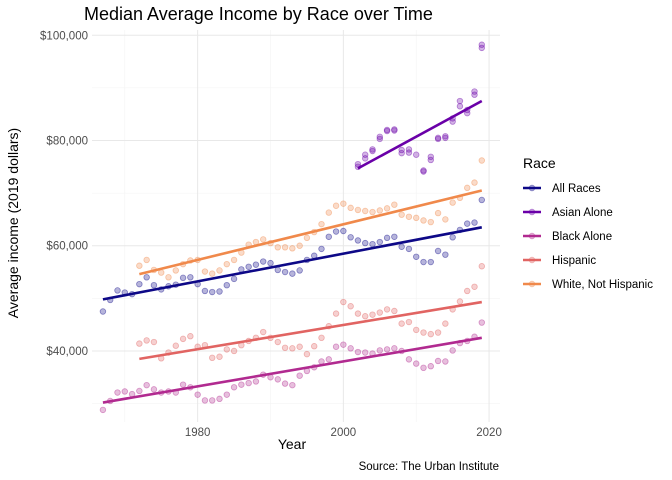 The width and height of the screenshot is (672, 480). What do you see at coordinates (198, 433) in the screenshot?
I see `x-tick-label: 1980` at bounding box center [198, 433].